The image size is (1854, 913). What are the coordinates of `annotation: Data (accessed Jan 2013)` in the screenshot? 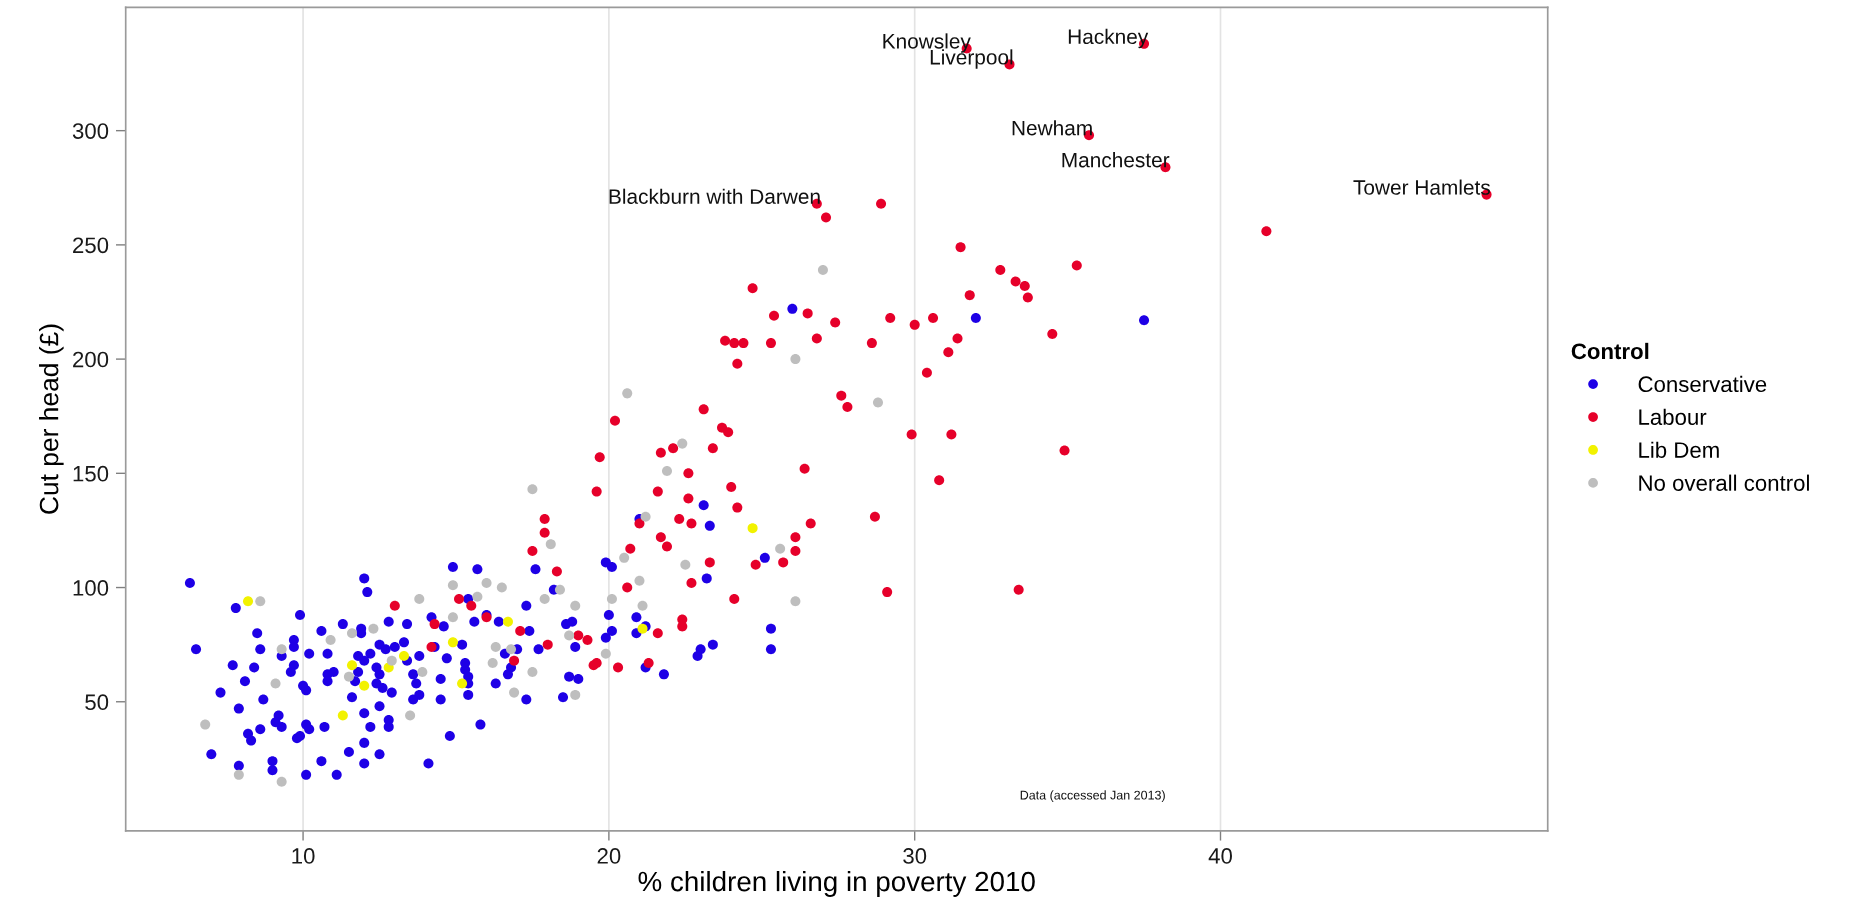 It's located at (1092, 796).